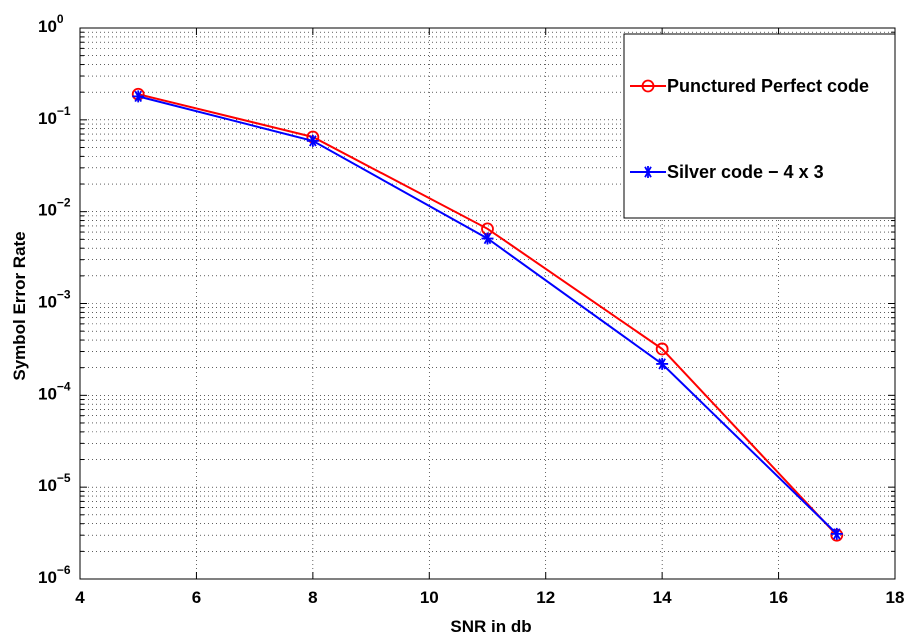 This screenshot has width=915, height=637. What do you see at coordinates (51, 24) in the screenshot?
I see `y-tick-label: 10⁰` at bounding box center [51, 24].